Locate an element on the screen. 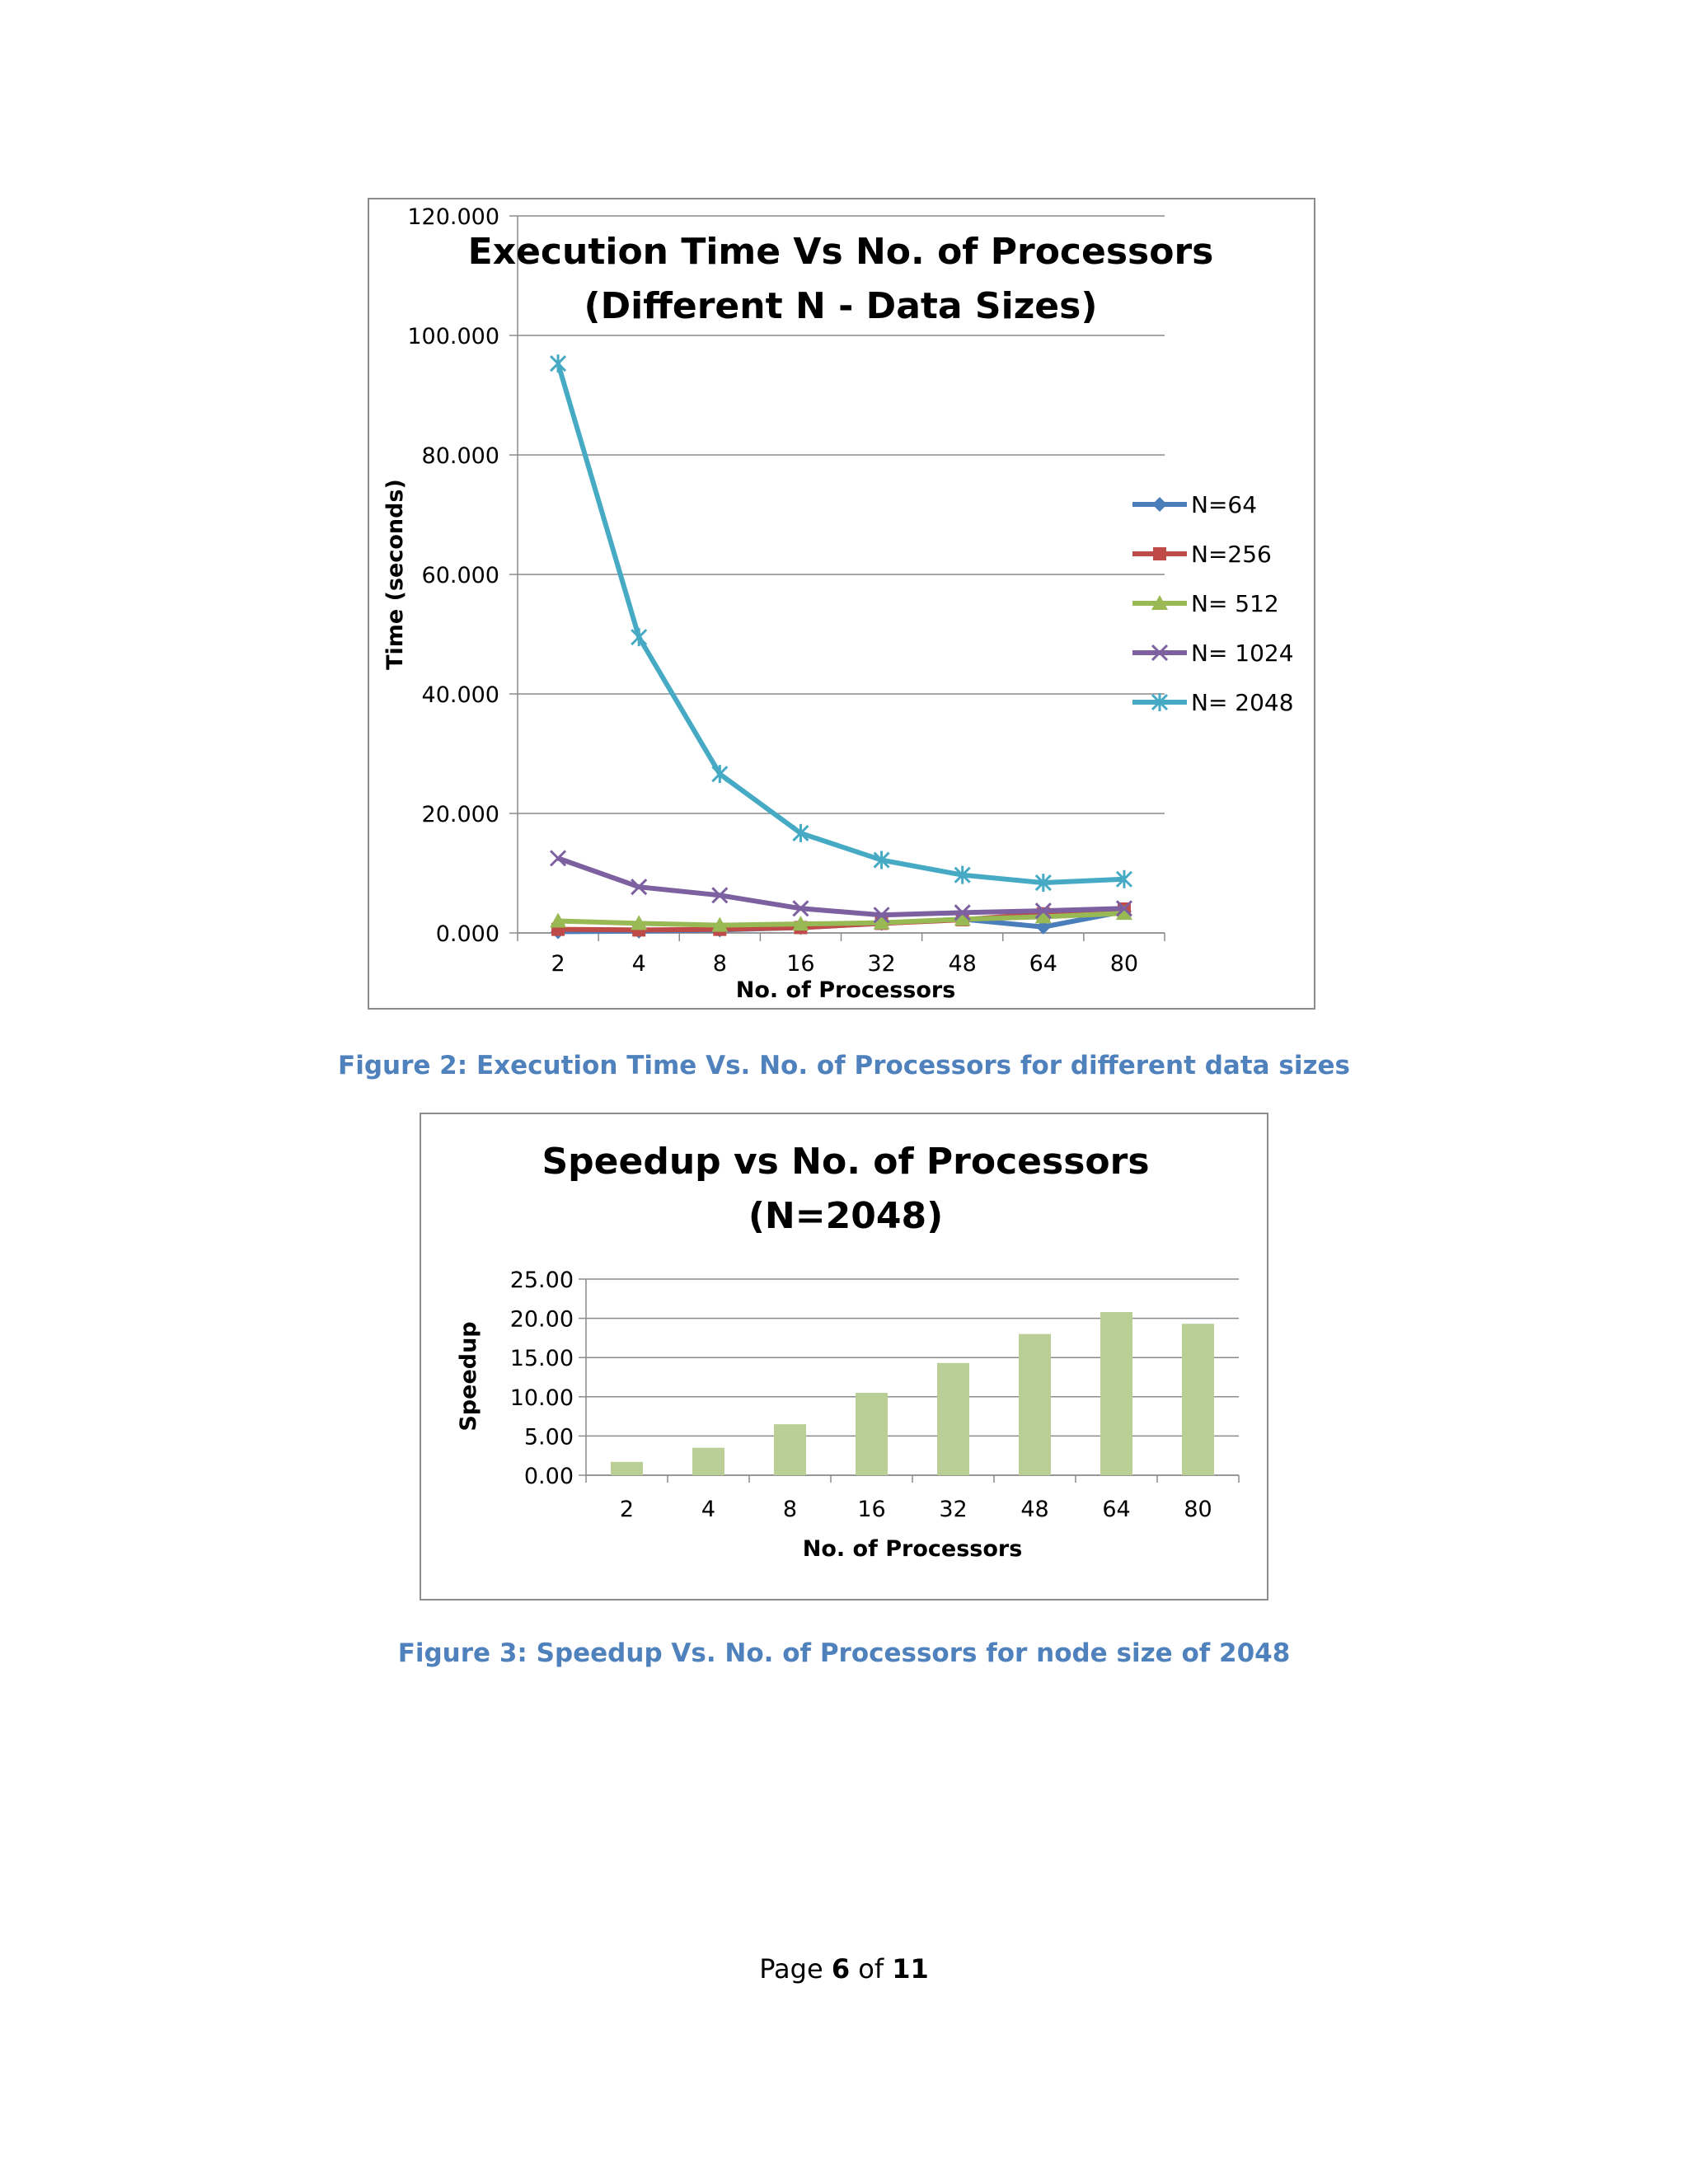 The width and height of the screenshot is (1688, 2184). y-gridlines is located at coordinates (842, 574).